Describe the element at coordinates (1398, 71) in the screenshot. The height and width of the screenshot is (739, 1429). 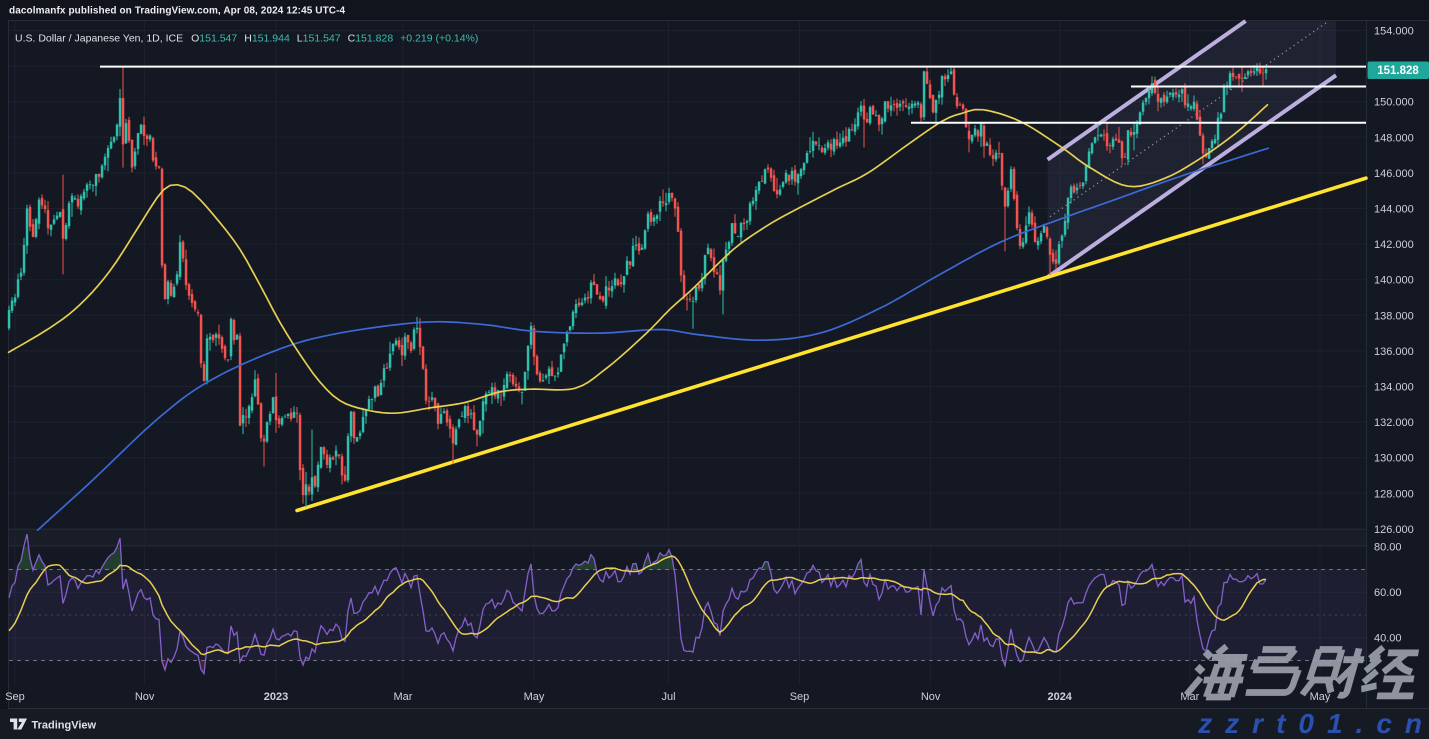
I see `svg-text: 151.828` at that location.